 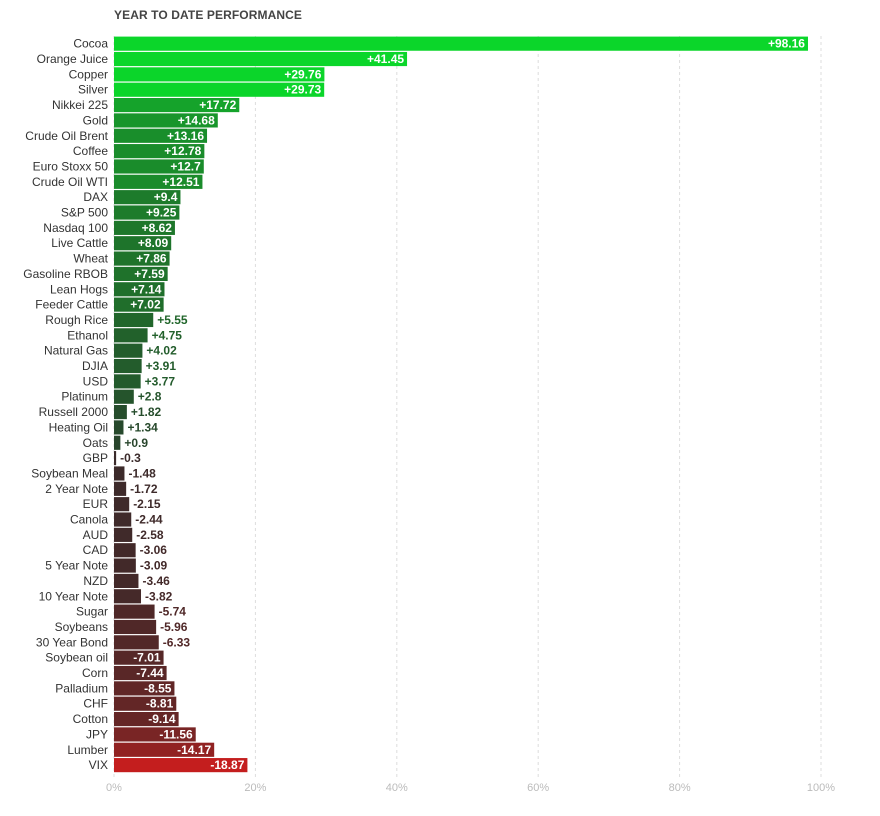 What do you see at coordinates (160, 704) in the screenshot?
I see `value-label: -8.81` at bounding box center [160, 704].